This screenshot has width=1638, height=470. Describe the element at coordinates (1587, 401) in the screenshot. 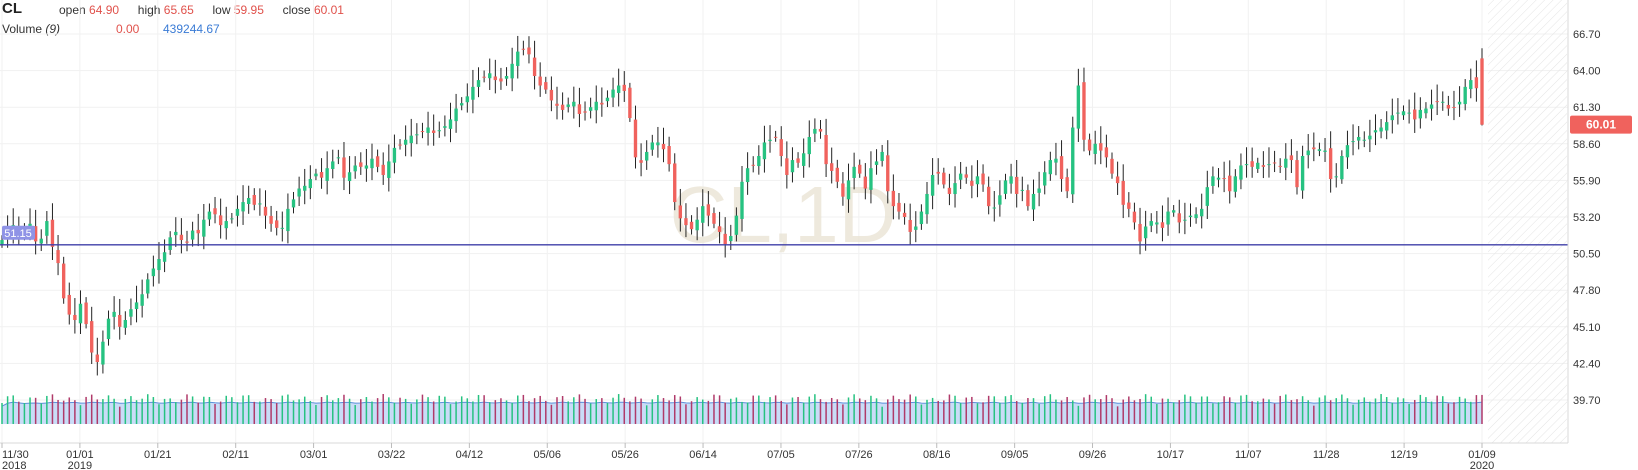

I see `price-tick-label: 39.70` at that location.